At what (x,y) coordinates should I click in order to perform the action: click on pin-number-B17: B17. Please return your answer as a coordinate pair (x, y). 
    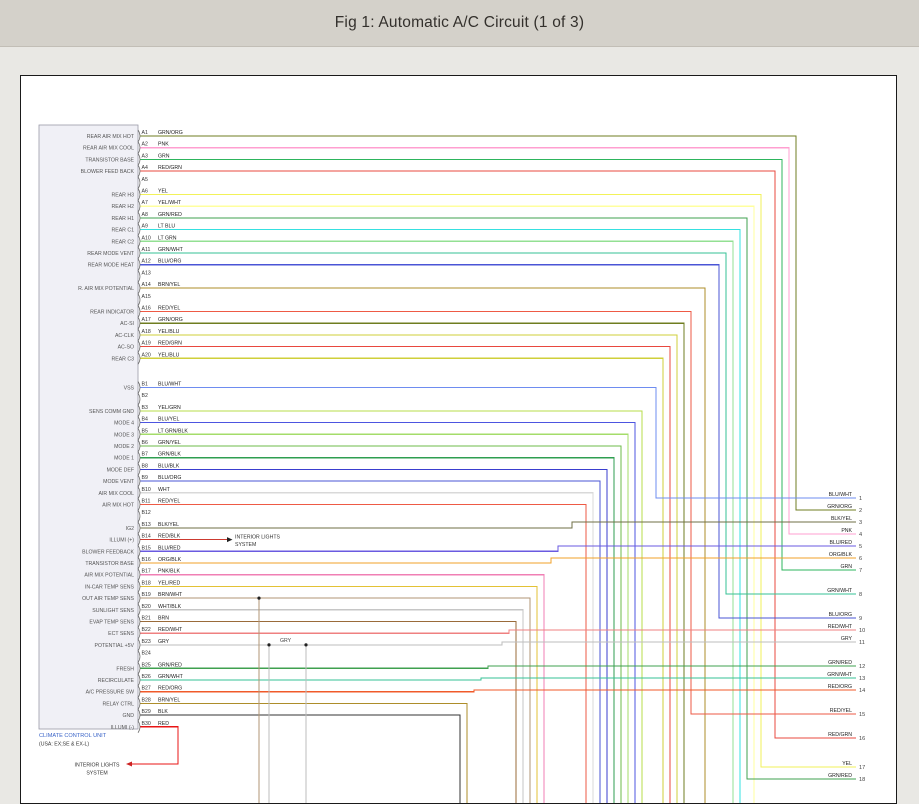
    Looking at the image, I should click on (146, 572).